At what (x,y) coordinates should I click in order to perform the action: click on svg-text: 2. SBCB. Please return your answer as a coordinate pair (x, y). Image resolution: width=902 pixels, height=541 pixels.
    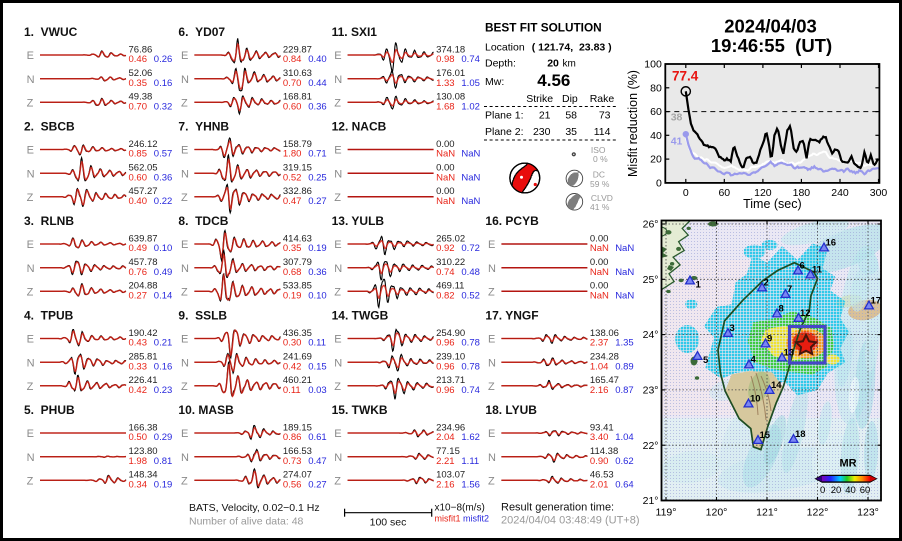
    Looking at the image, I should click on (49, 127).